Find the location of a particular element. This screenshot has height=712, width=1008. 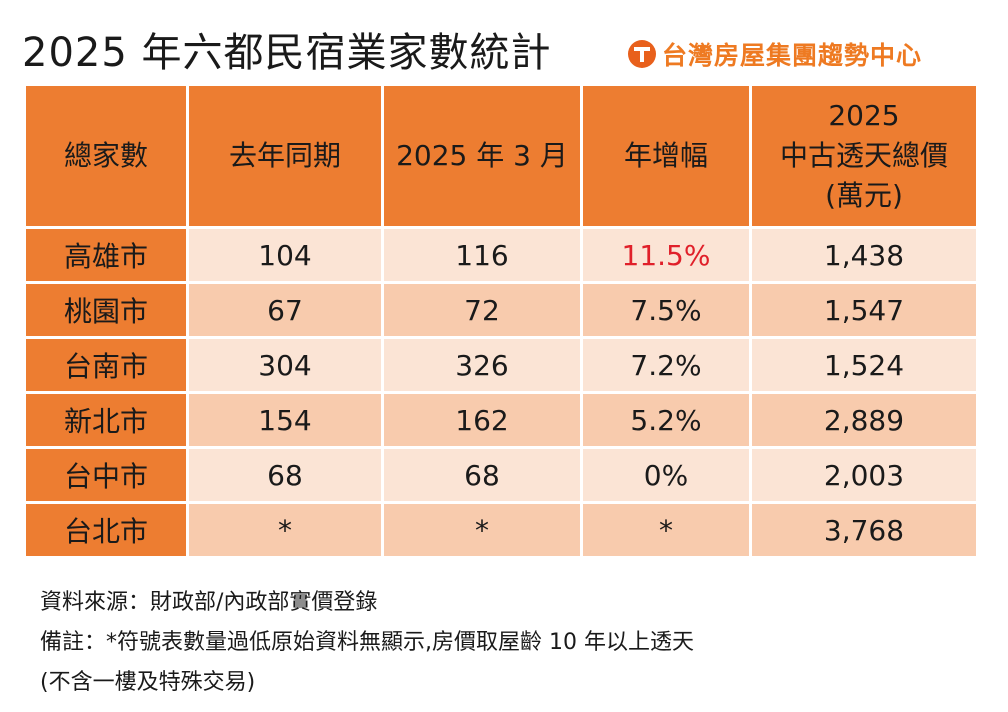

price-cell: 2,889 is located at coordinates (864, 420).